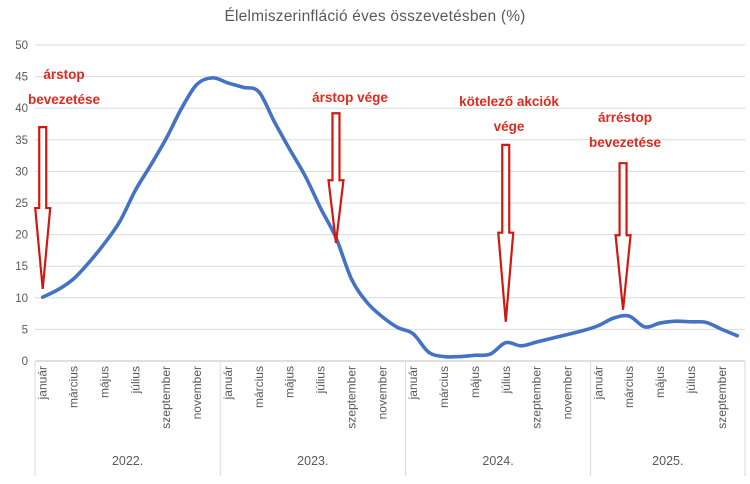  What do you see at coordinates (625, 130) in the screenshot?
I see `annotation-arrestop-bevezetese: árréstop bevezetése` at bounding box center [625, 130].